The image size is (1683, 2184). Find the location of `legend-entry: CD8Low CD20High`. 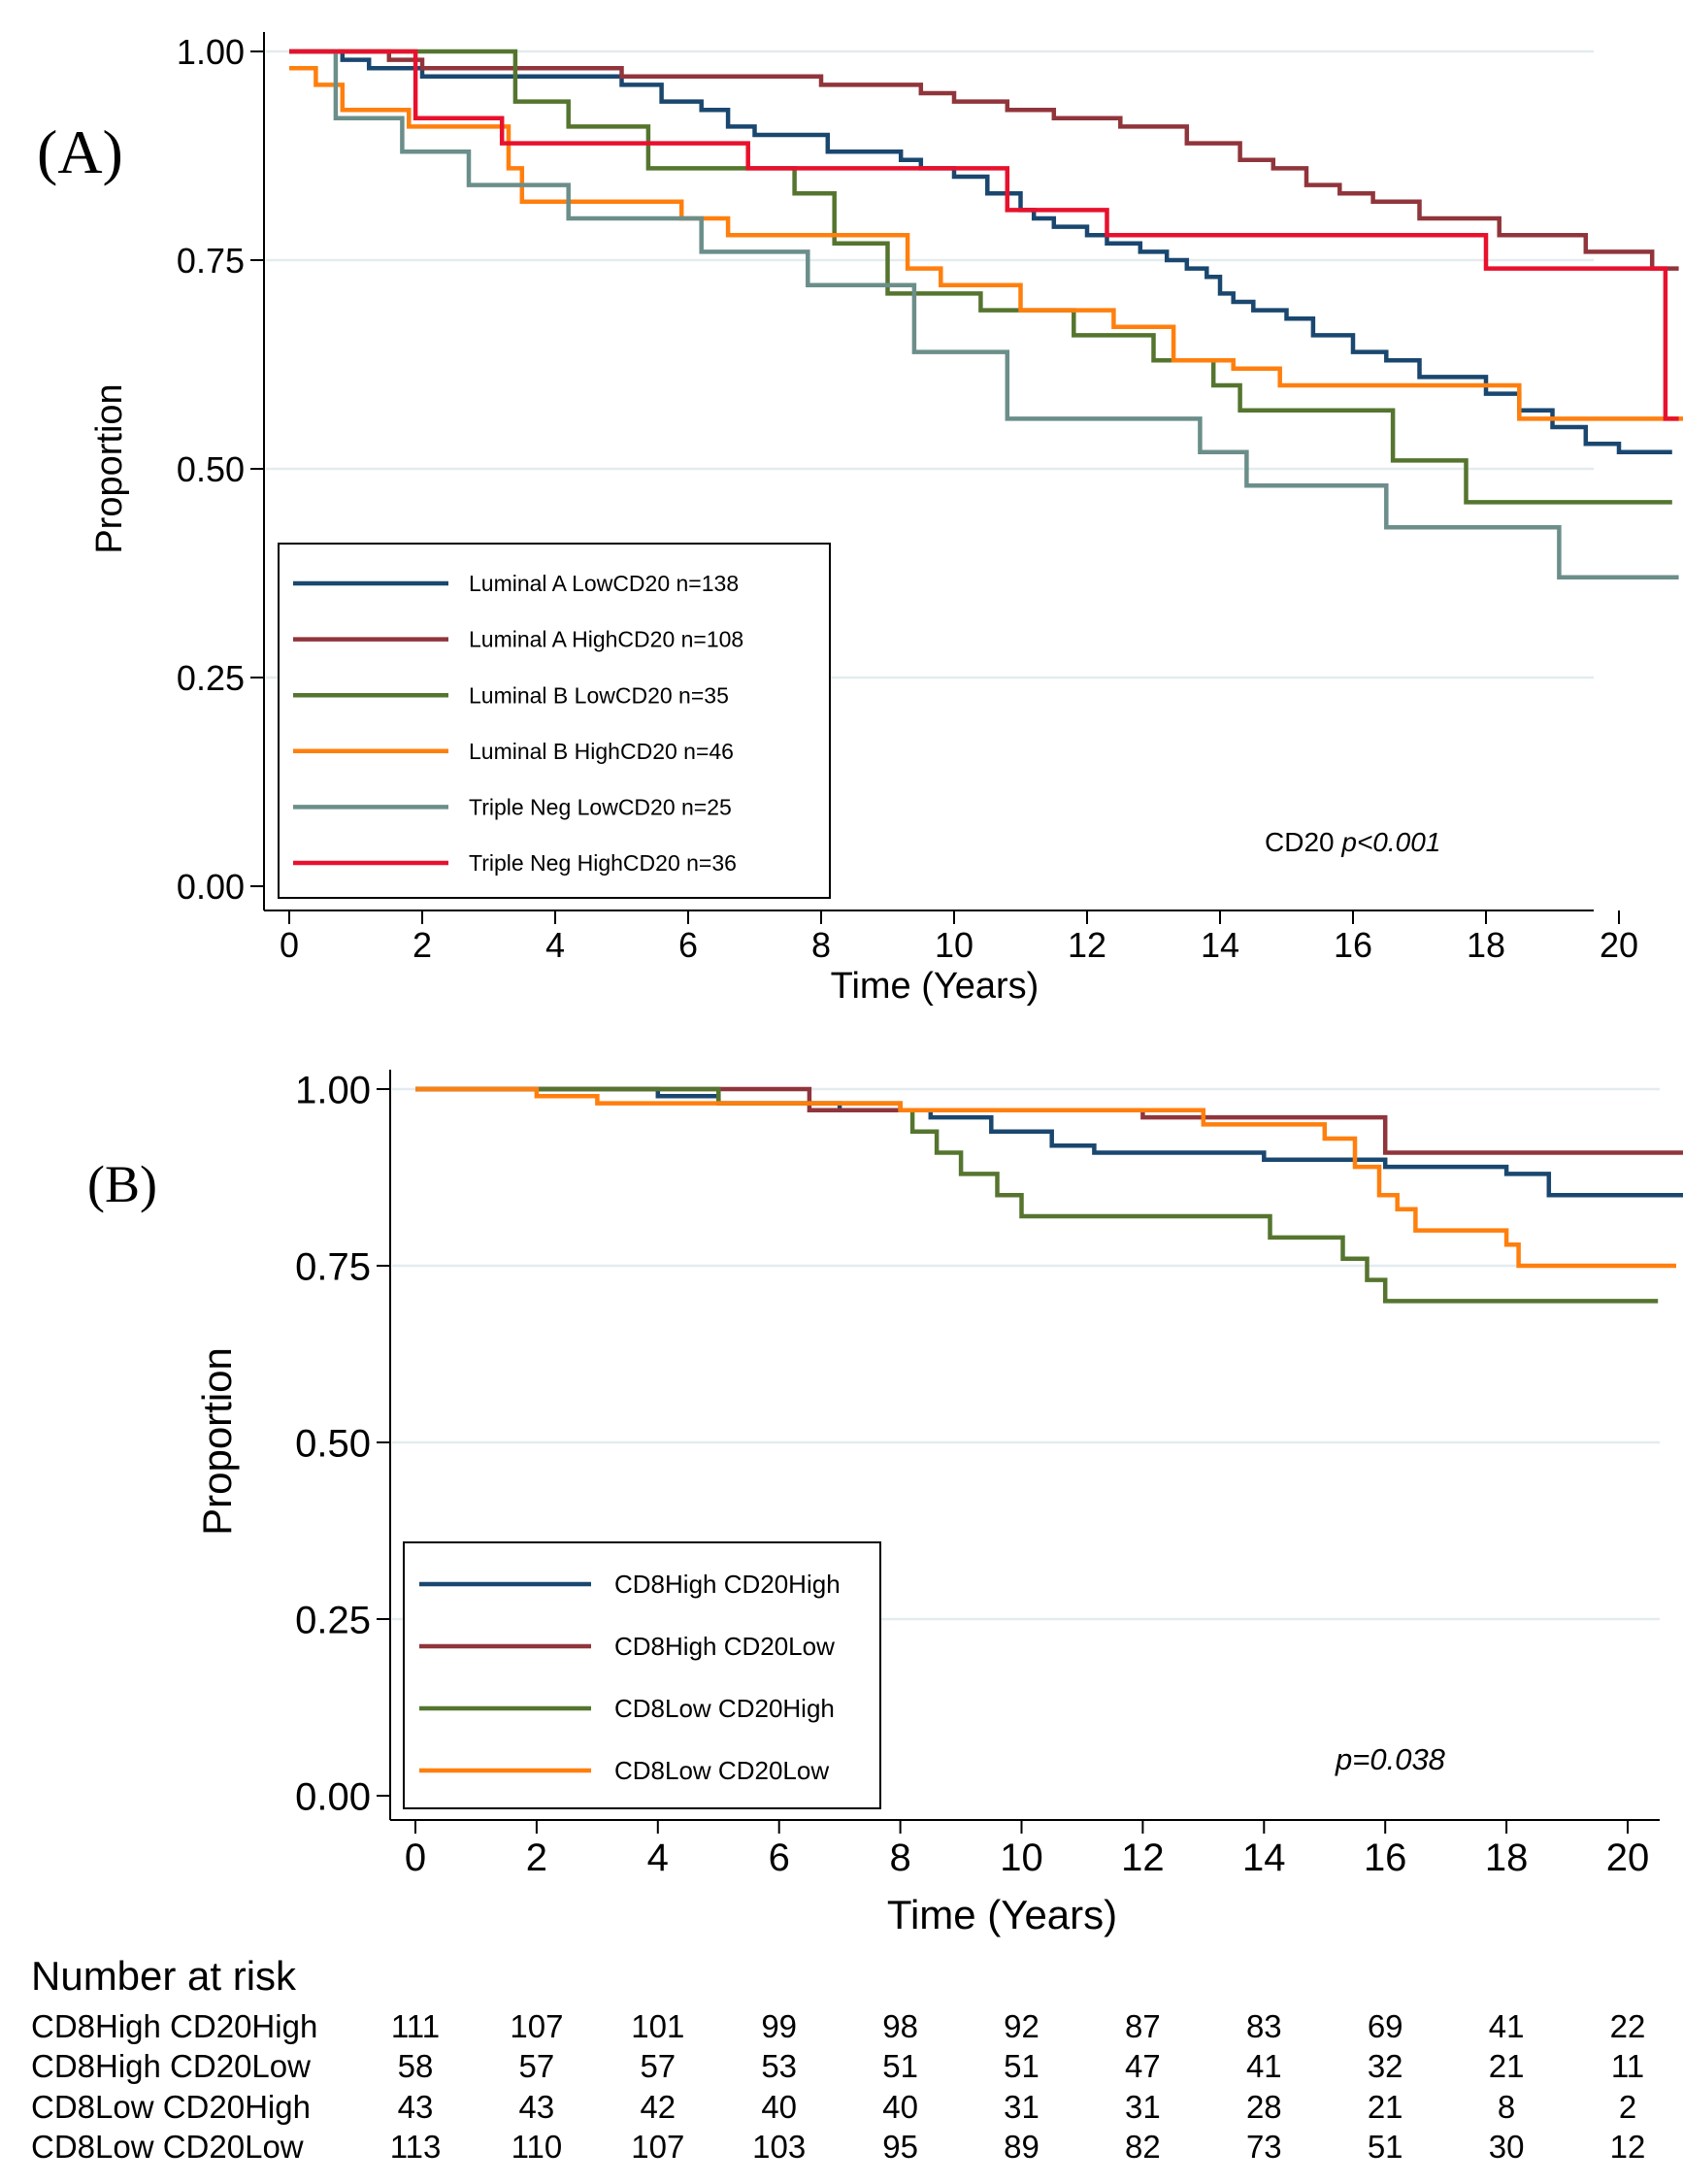

legend-entry: CD8Low CD20High is located at coordinates (724, 1708).